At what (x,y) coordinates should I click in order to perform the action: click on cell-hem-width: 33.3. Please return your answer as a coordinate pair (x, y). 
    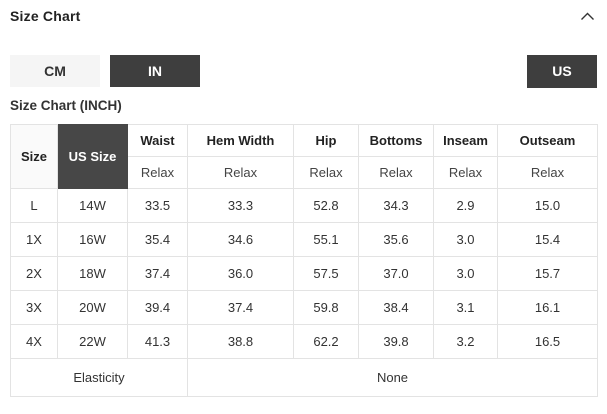
    Looking at the image, I should click on (240, 205).